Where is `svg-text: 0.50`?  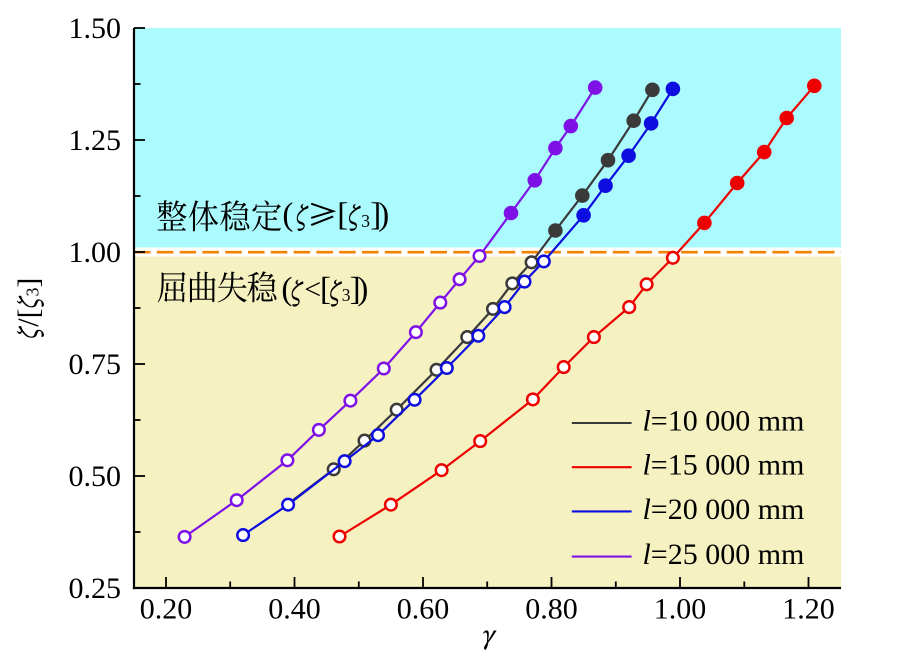
svg-text: 0.50 is located at coordinates (95, 476).